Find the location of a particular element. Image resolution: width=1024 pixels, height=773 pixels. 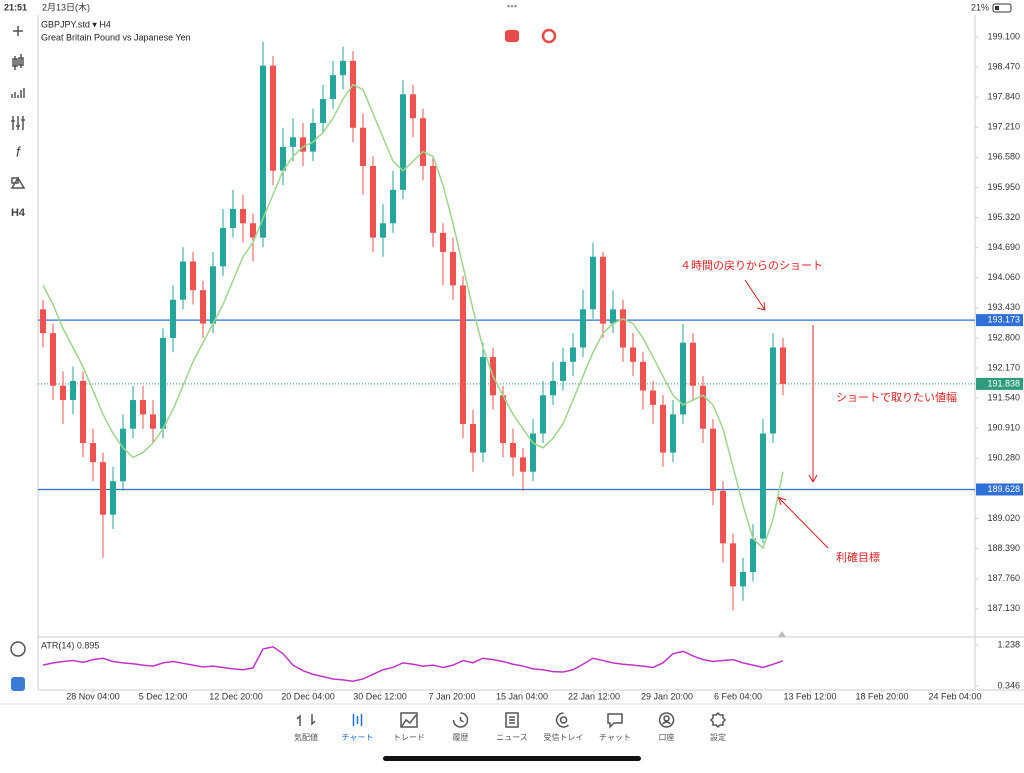

tab-label: 履歴 is located at coordinates (461, 737).